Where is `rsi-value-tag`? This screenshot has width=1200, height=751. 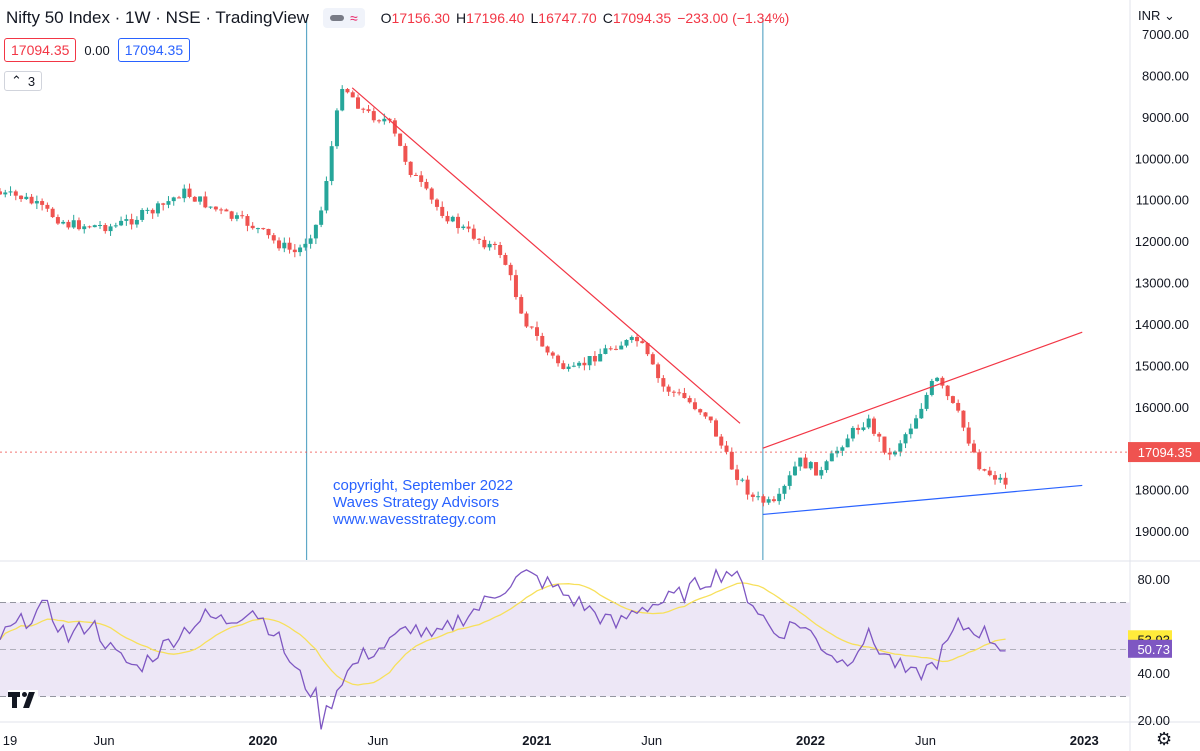 rsi-value-tag is located at coordinates (1150, 648).